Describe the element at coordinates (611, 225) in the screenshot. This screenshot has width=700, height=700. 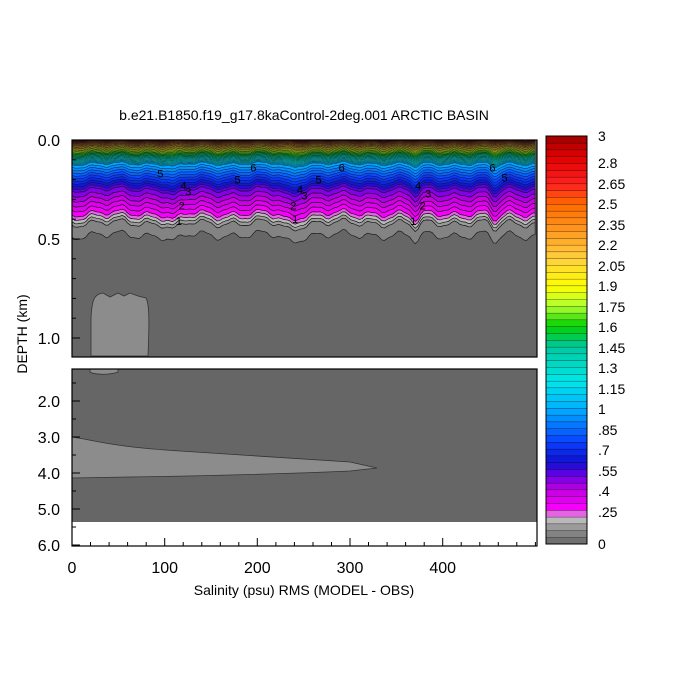
I see `colorbar-label: 2.35` at that location.